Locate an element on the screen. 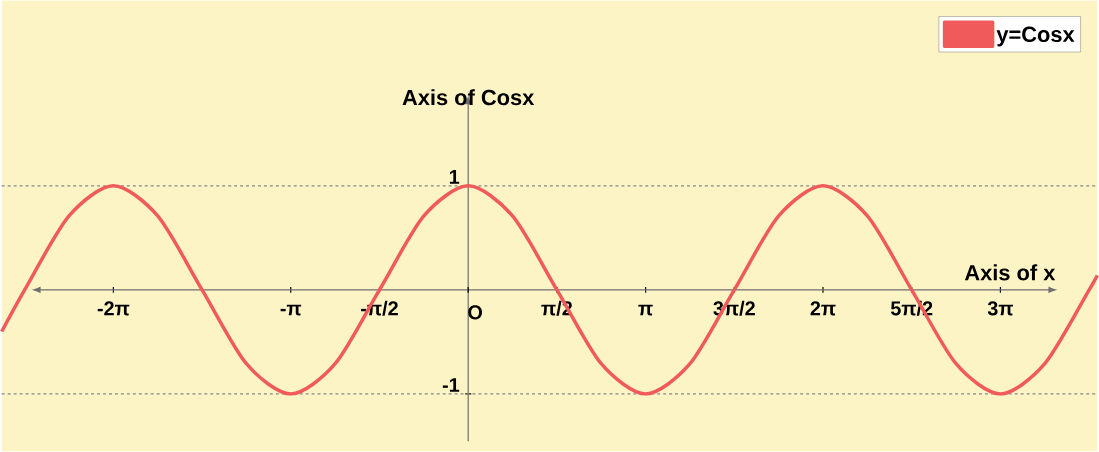 The width and height of the screenshot is (1099, 452). y-tick-label: -1 is located at coordinates (451, 385).